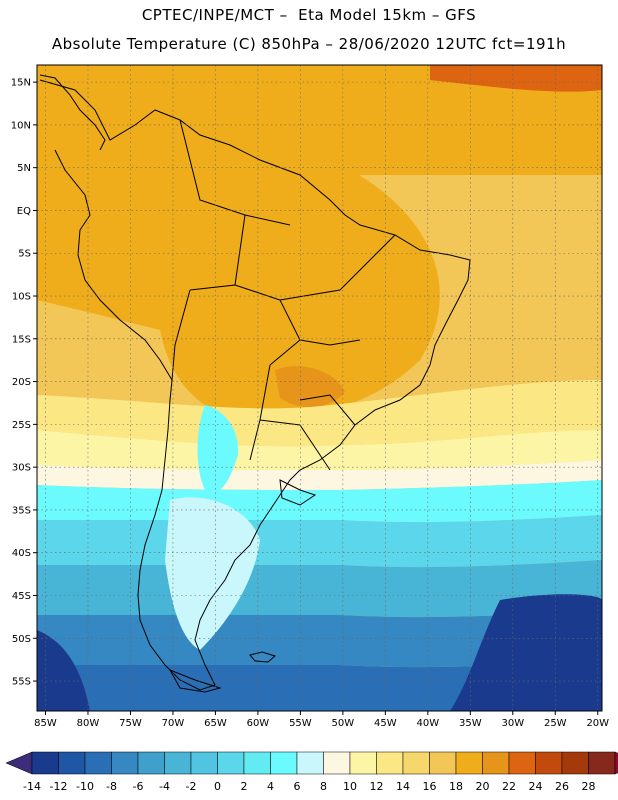  I want to click on lat-label: 45S, so click(21, 596).